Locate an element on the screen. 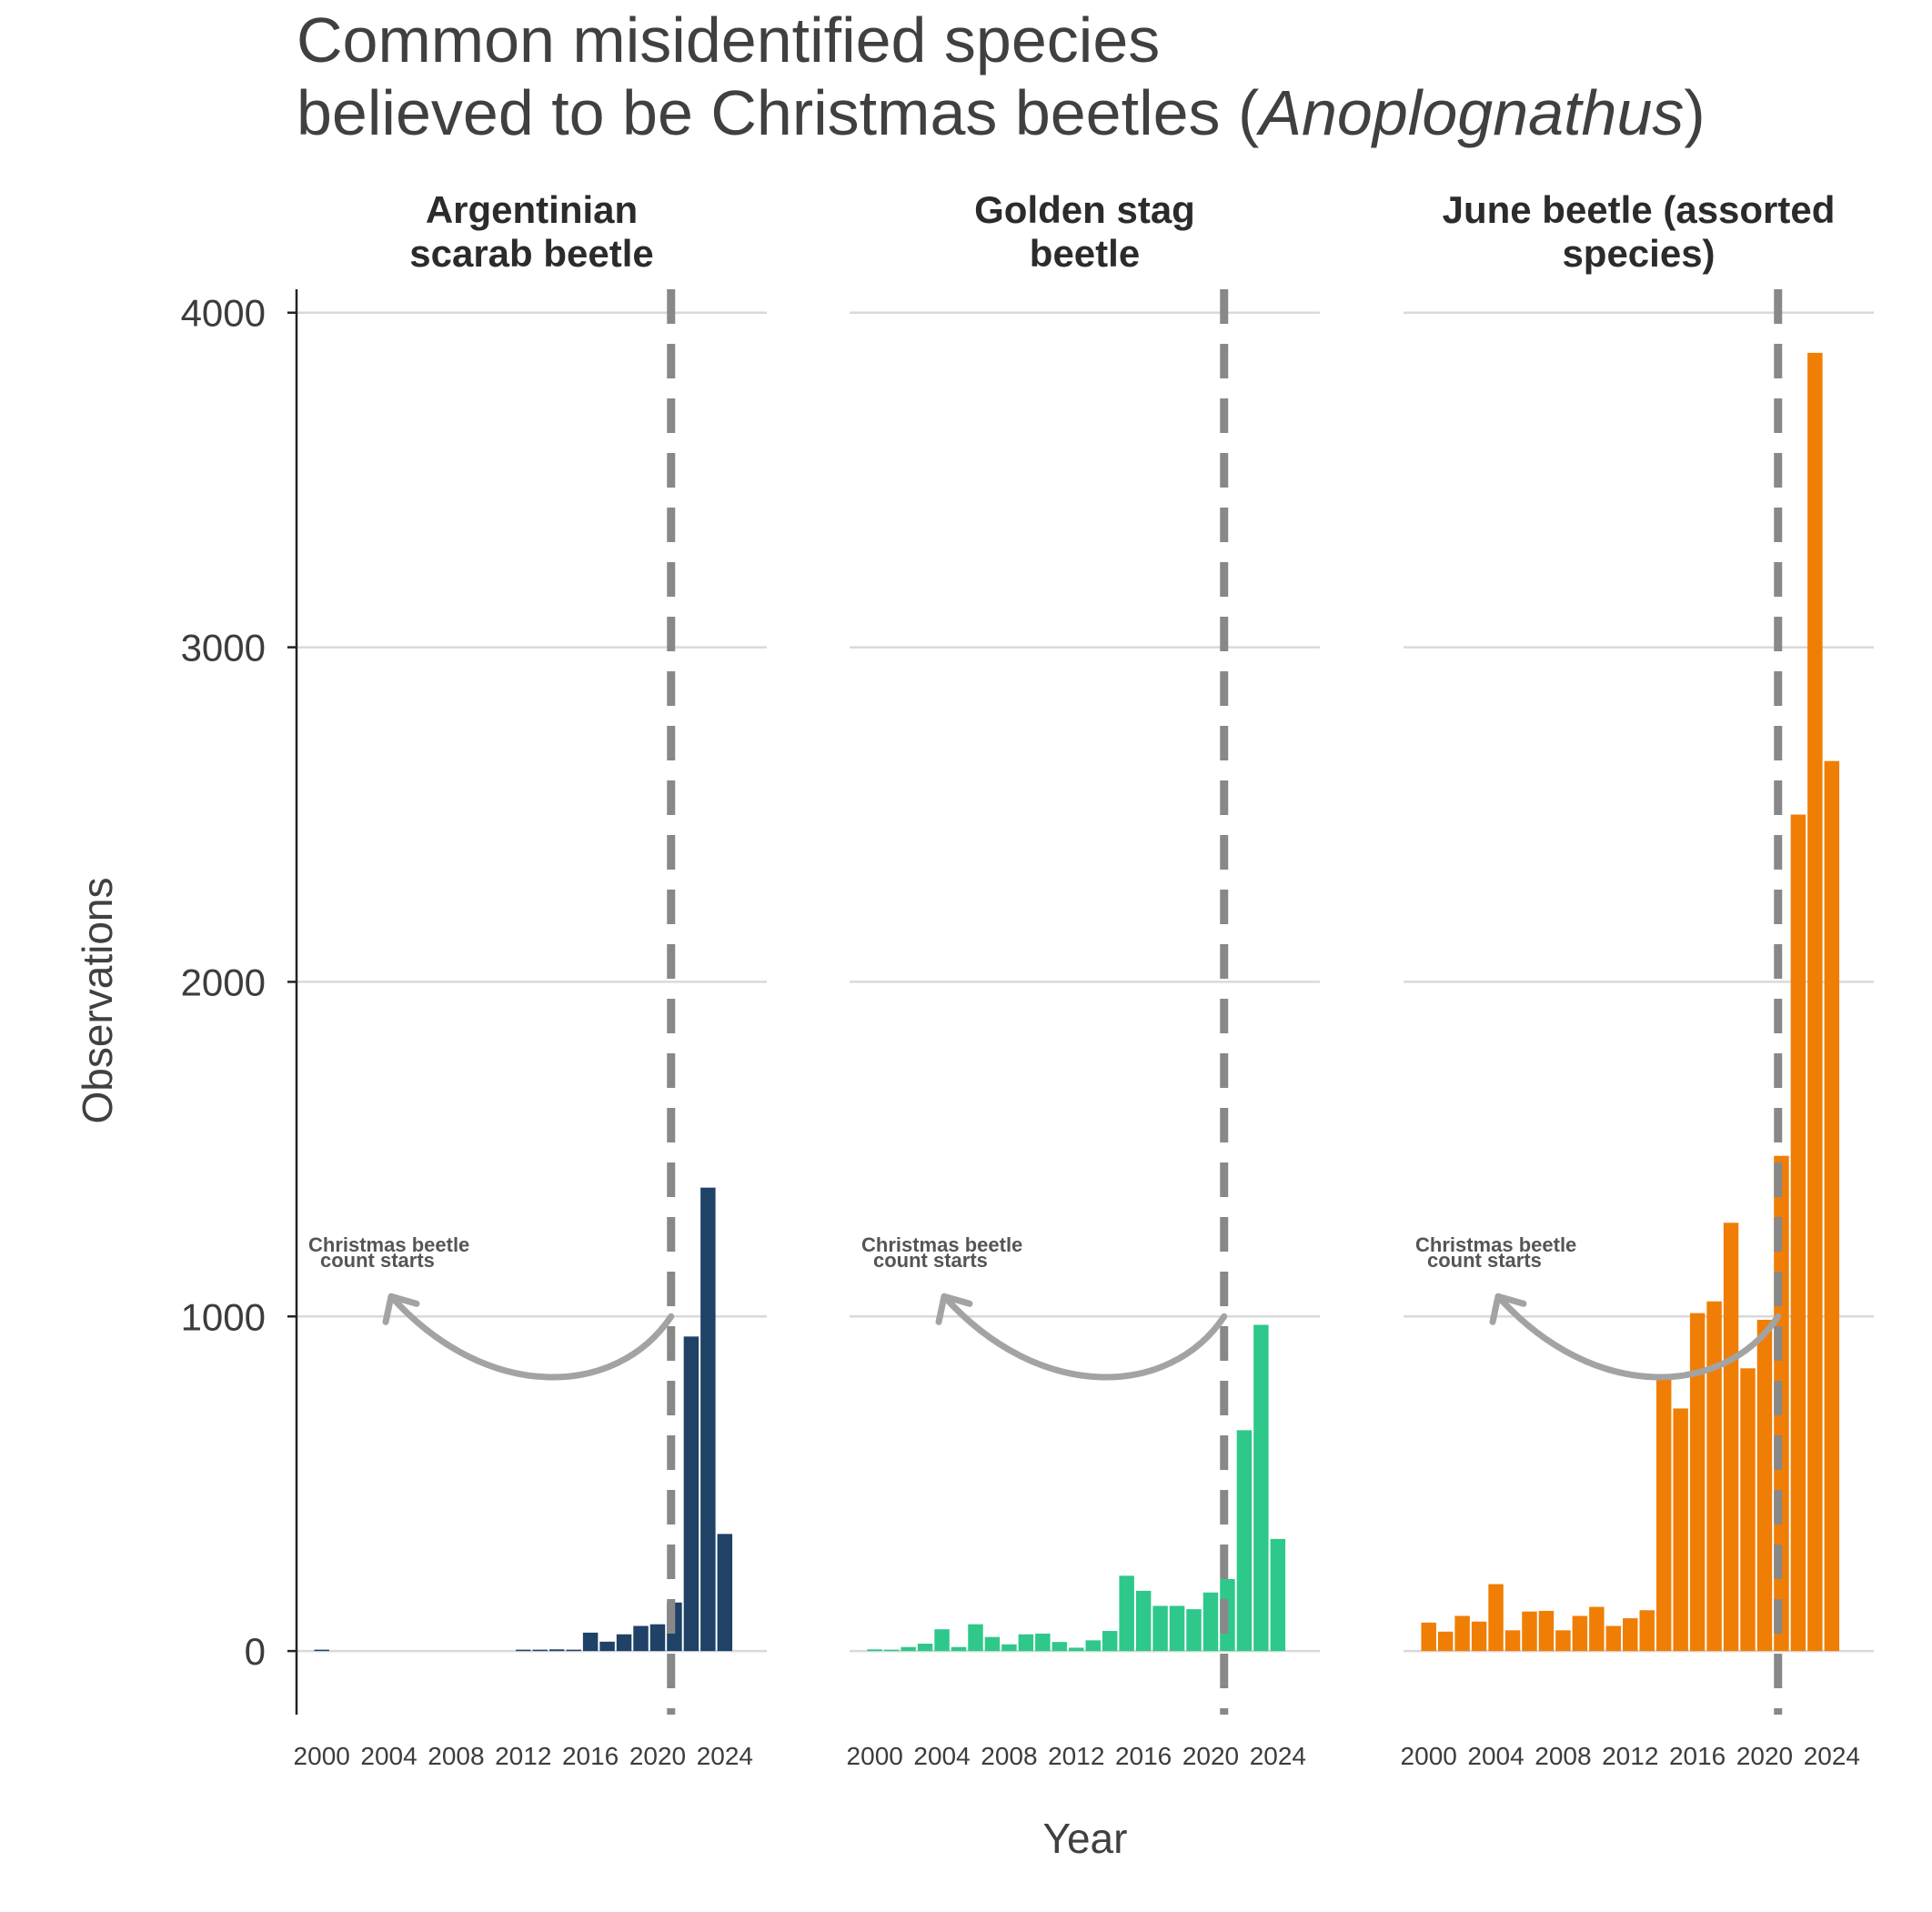  bar-2001 is located at coordinates (1445, 1641).